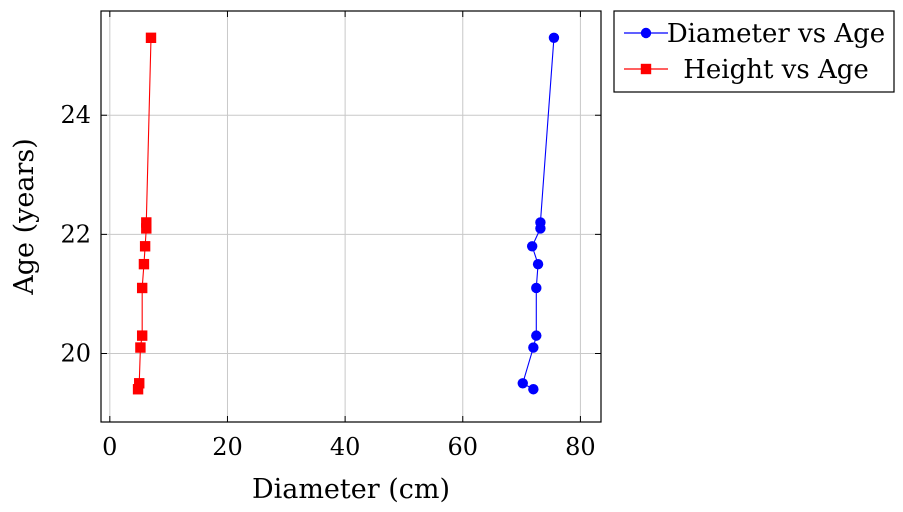  Describe the element at coordinates (776, 34) in the screenshot. I see `legend-label-diameter: Diameter vs Age` at that location.